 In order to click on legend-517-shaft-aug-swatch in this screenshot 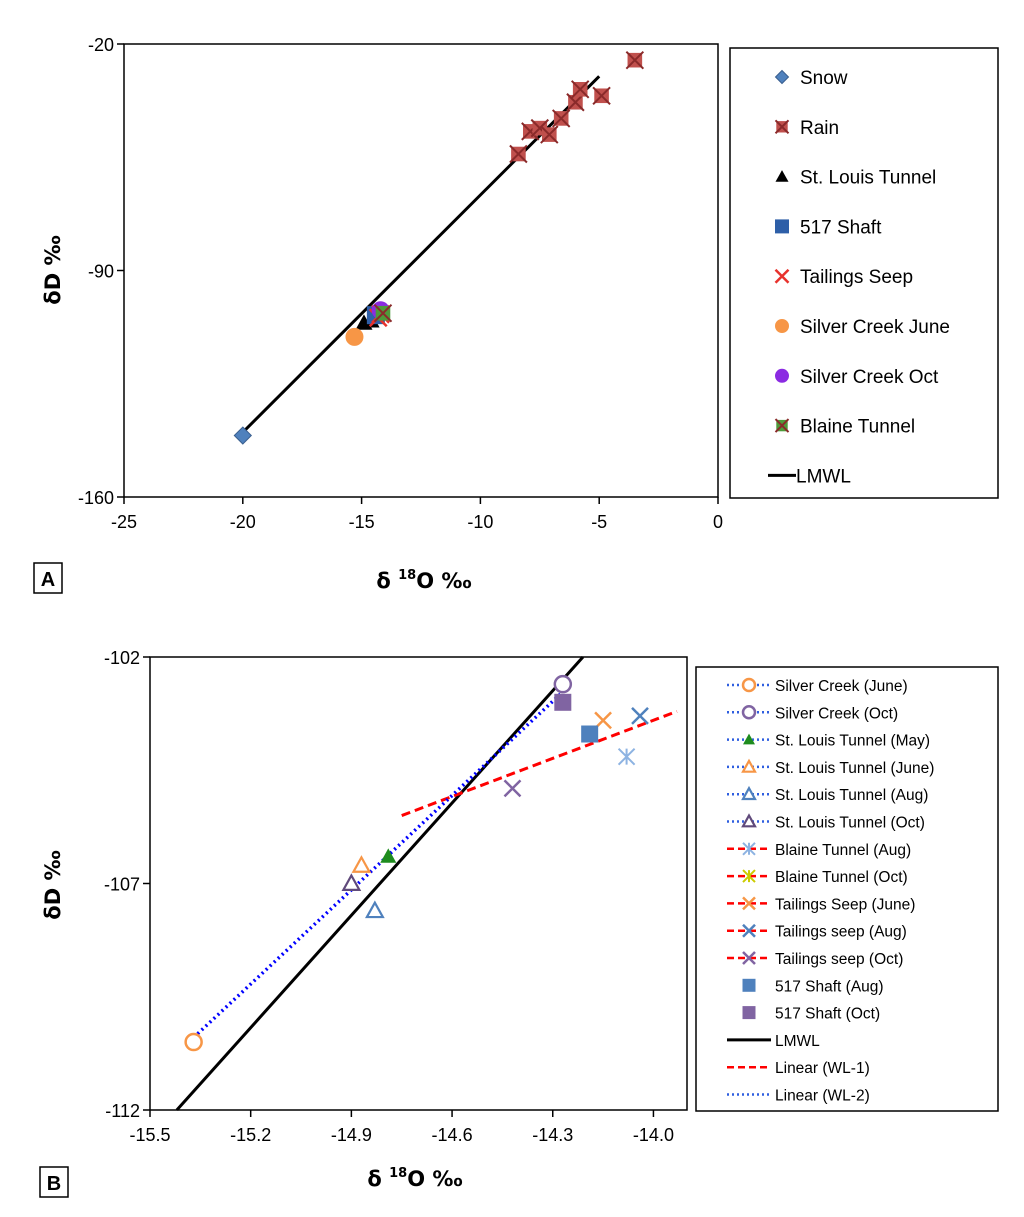, I will do `click(749, 985)`.